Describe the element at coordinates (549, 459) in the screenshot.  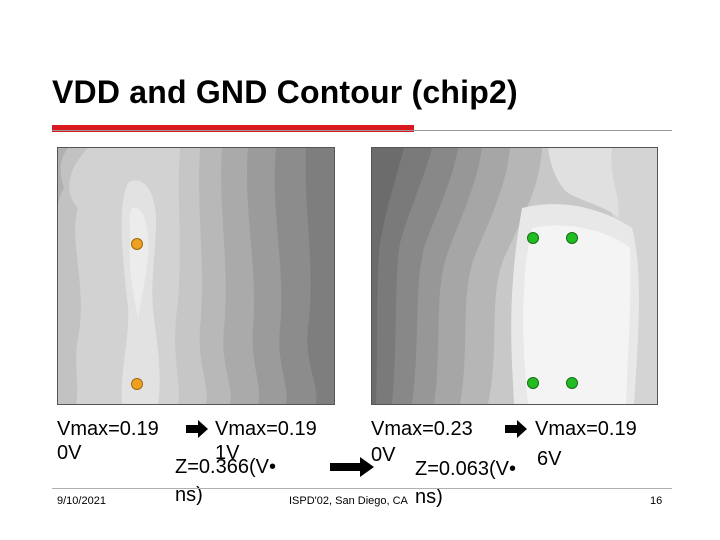
I see `right-line2-b: 6V` at that location.